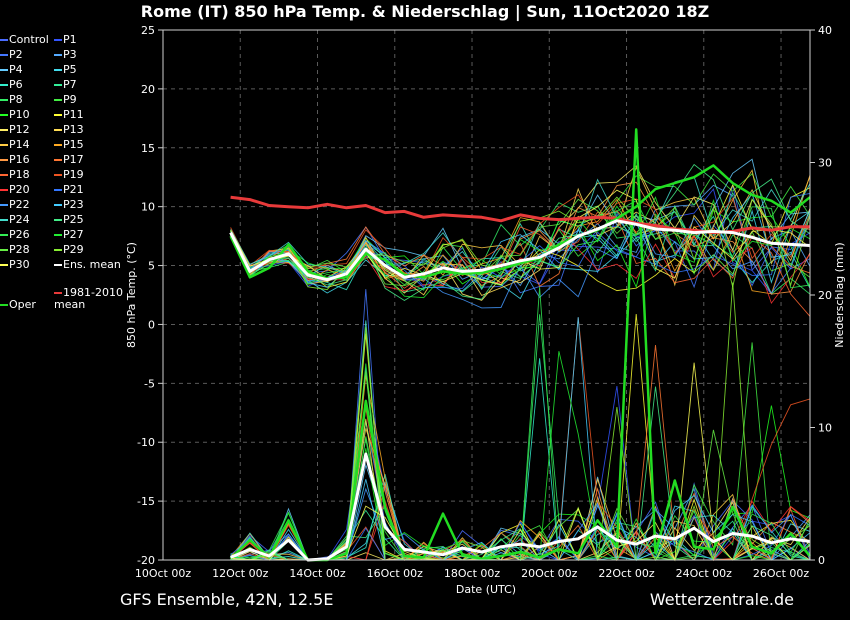 This screenshot has height=620, width=850. Describe the element at coordinates (15, 220) in the screenshot. I see `legend-item: P24` at that location.